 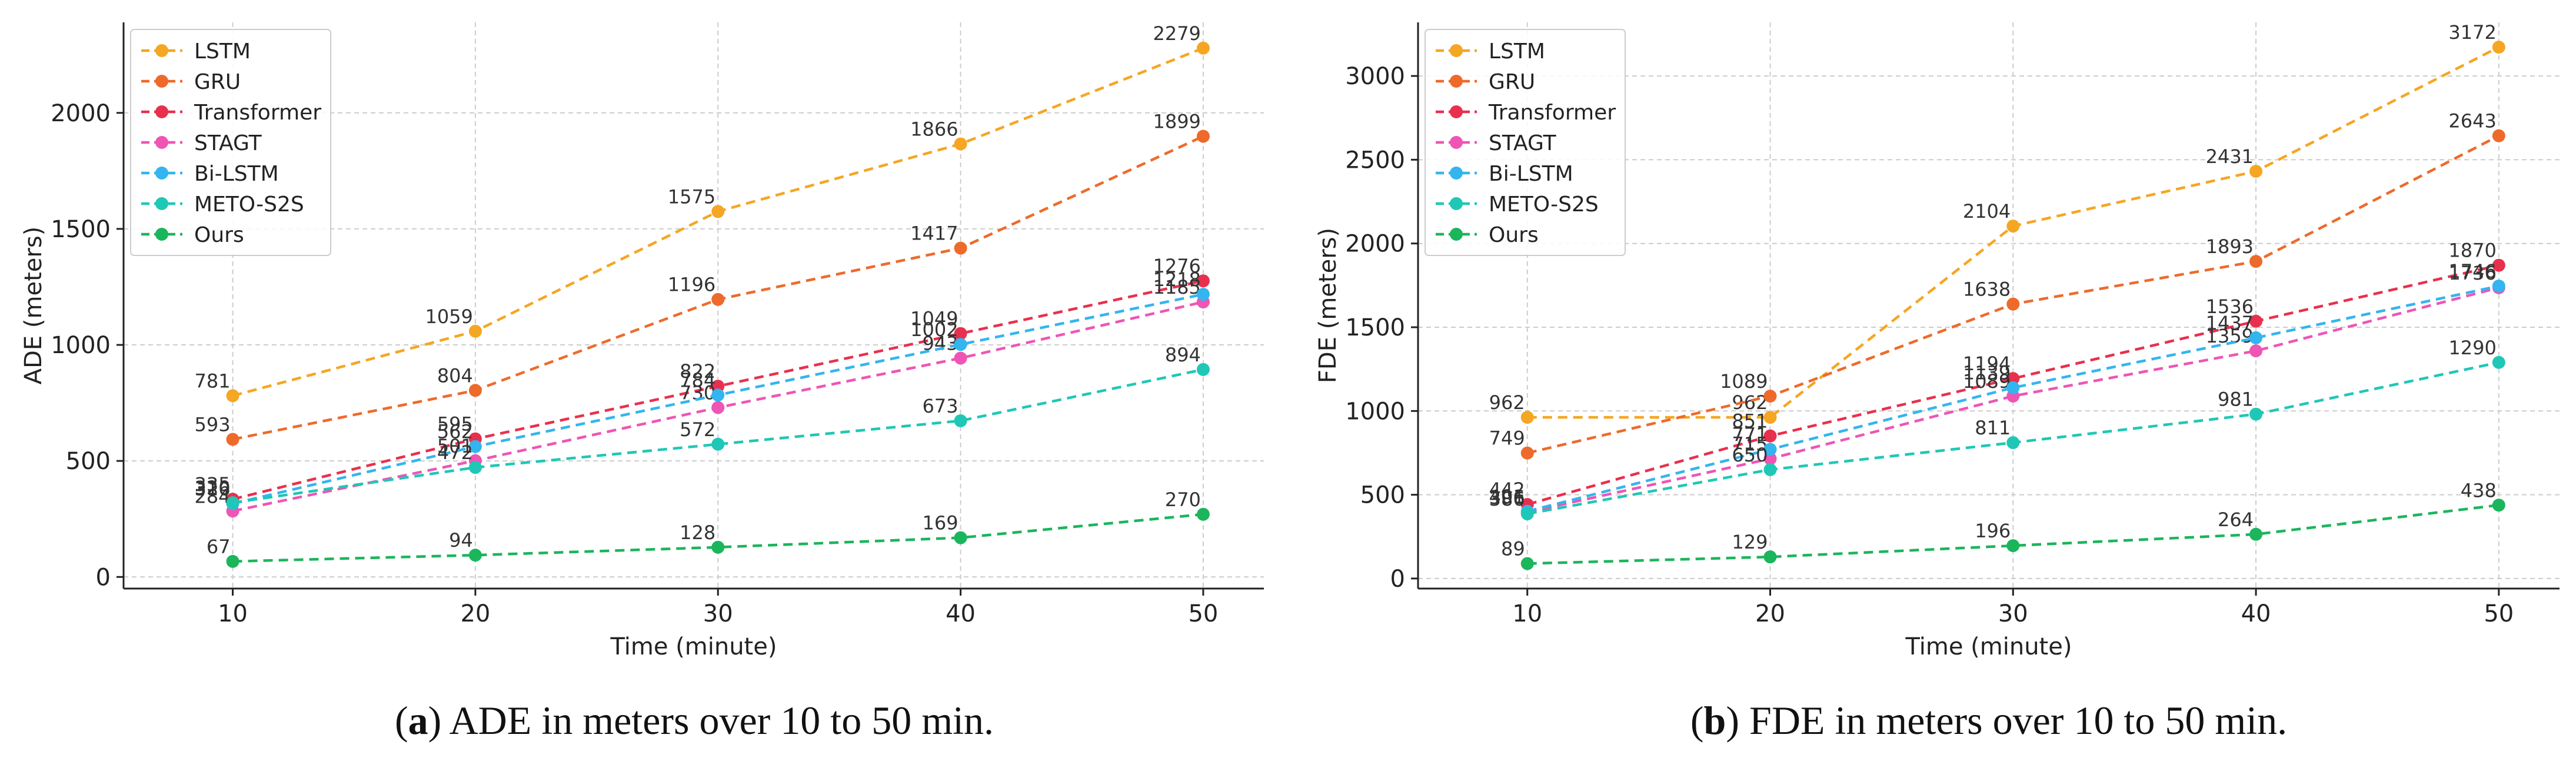 I want to click on series-transformer: 335 595 822 1049 1276, so click(x=702, y=380).